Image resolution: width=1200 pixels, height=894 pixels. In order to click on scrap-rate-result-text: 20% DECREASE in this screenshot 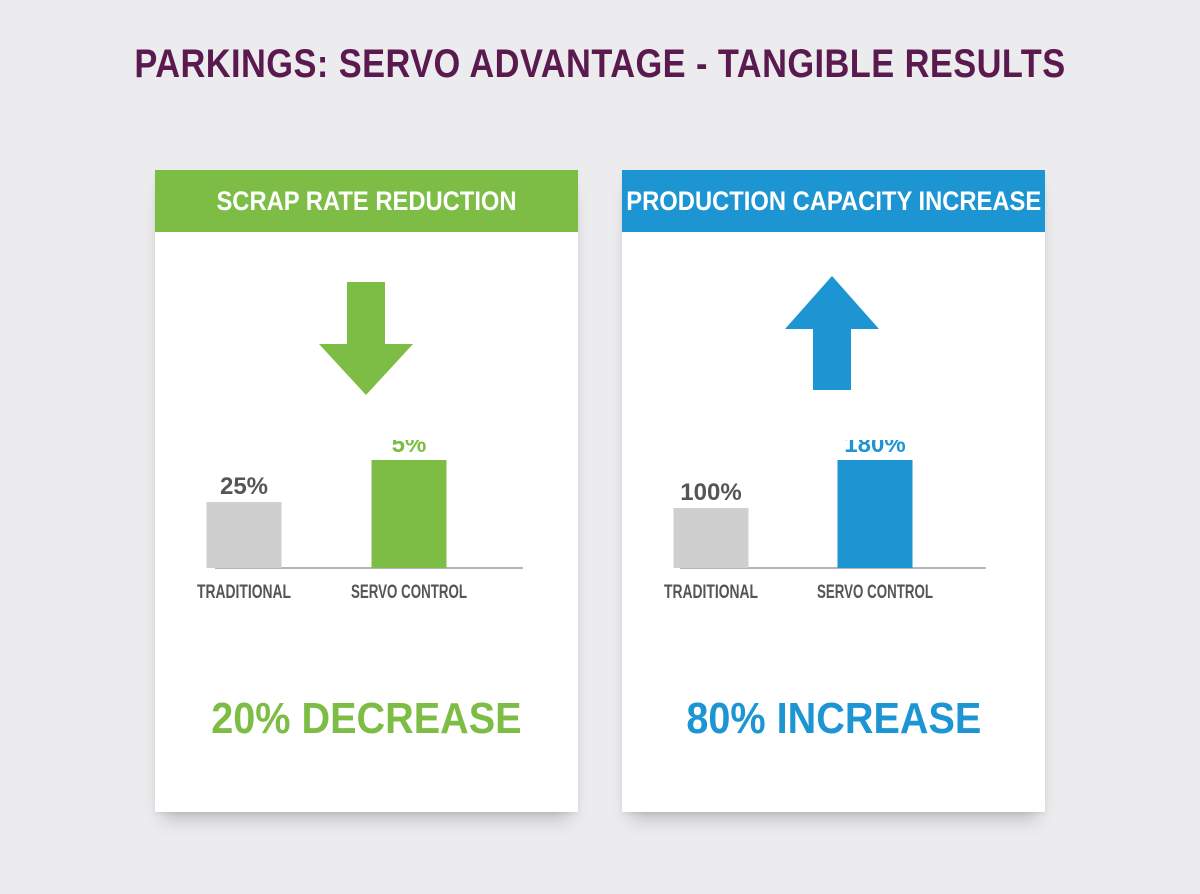, I will do `click(366, 718)`.